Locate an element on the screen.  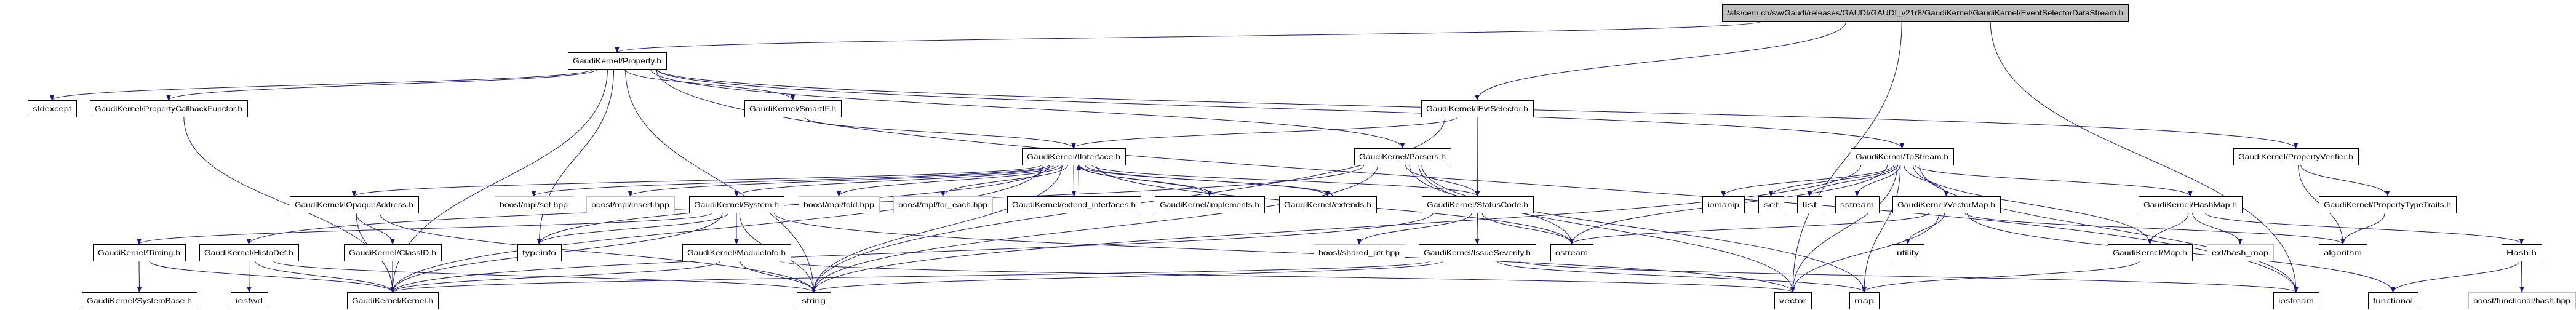
include-node: utility is located at coordinates (1908, 252).